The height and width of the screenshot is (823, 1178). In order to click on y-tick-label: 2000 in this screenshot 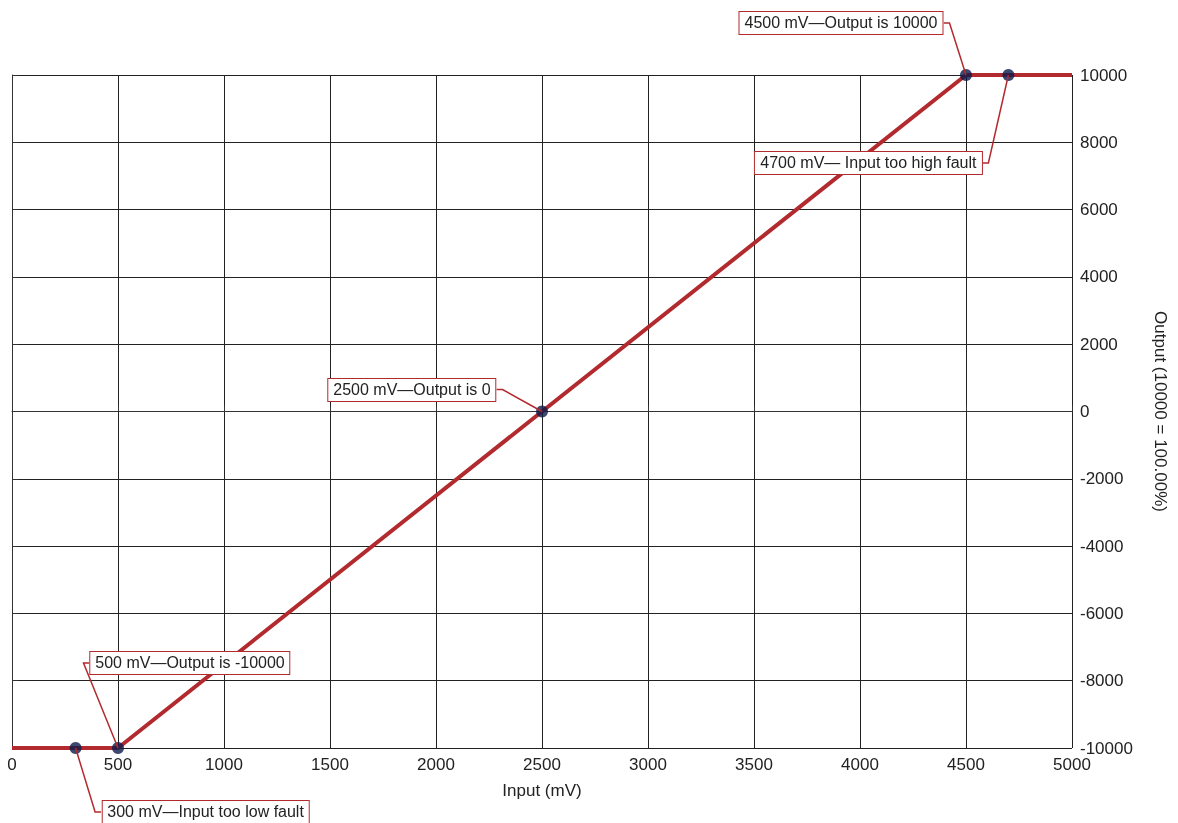, I will do `click(1099, 344)`.